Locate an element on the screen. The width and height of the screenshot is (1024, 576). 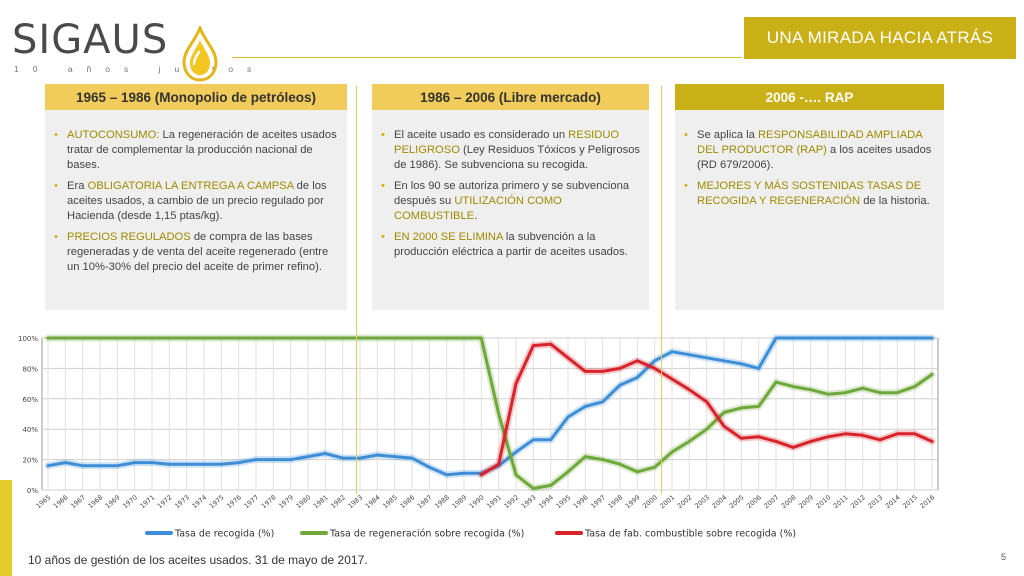
x-tick-label: 2013 is located at coordinates (875, 501).